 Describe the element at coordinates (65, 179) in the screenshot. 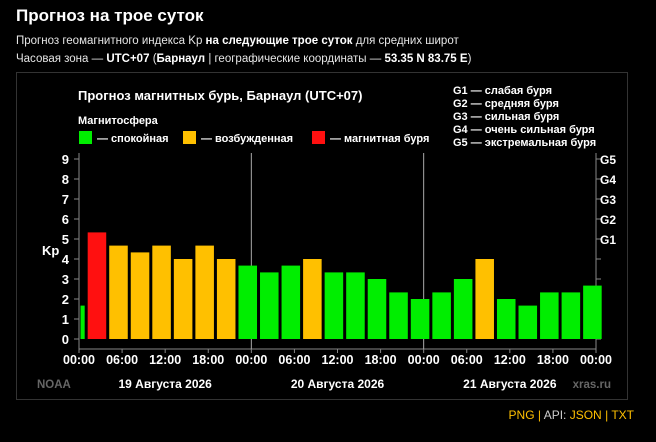

I see `y-tick-label: 8` at that location.